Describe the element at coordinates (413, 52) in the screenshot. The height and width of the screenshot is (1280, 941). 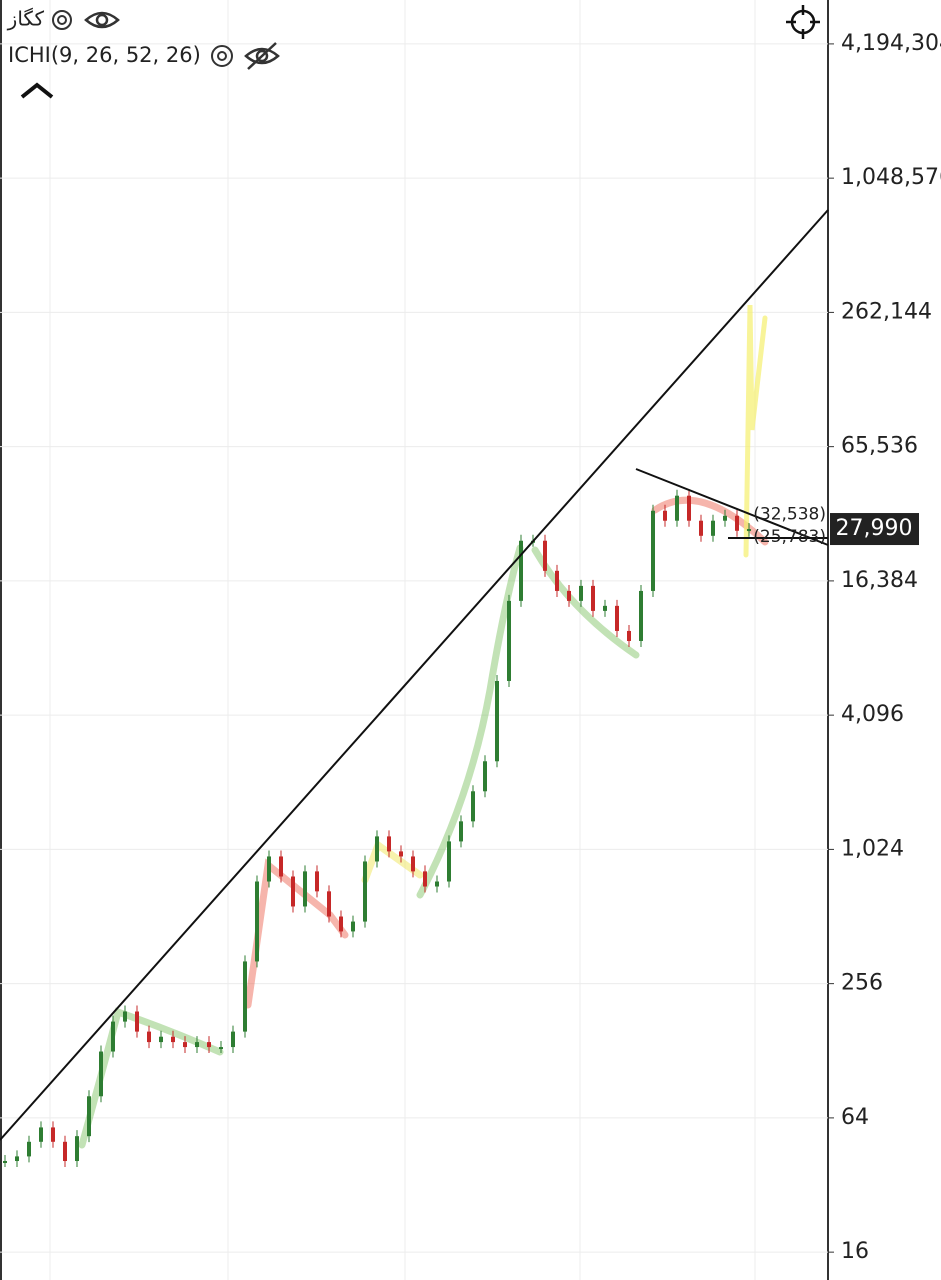
I see `header: کگاز ICHI(9, 26, 52, 26)` at that location.